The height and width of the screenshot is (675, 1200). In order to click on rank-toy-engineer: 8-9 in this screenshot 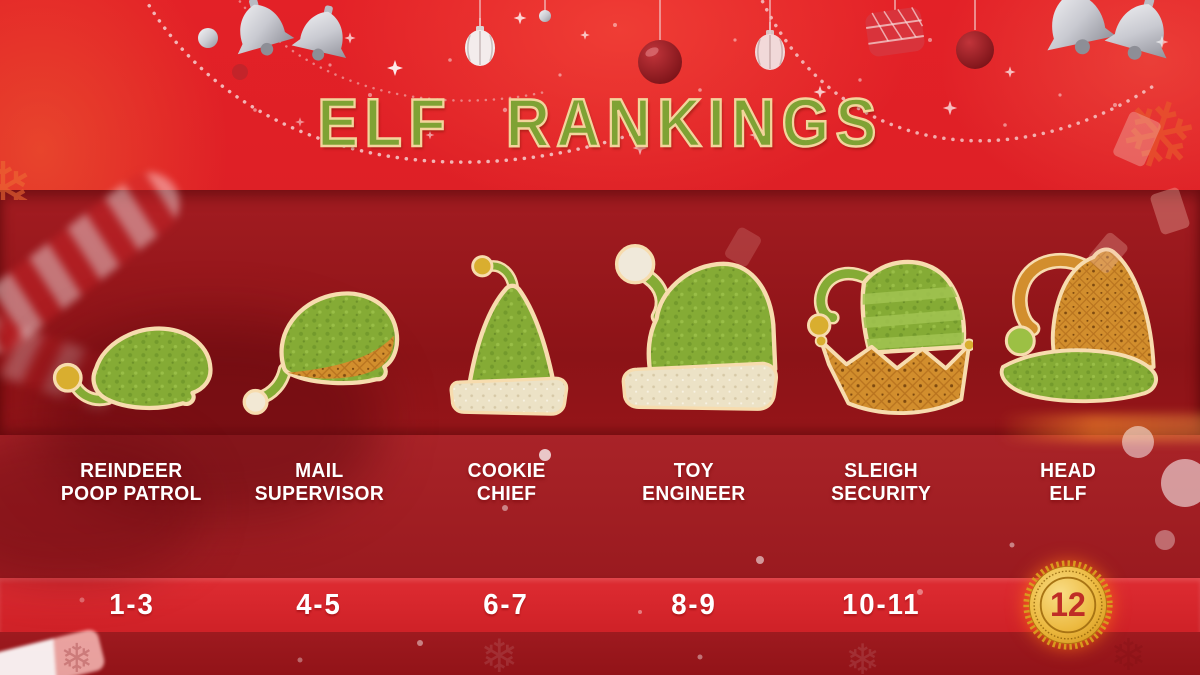, I will do `click(693, 605)`.